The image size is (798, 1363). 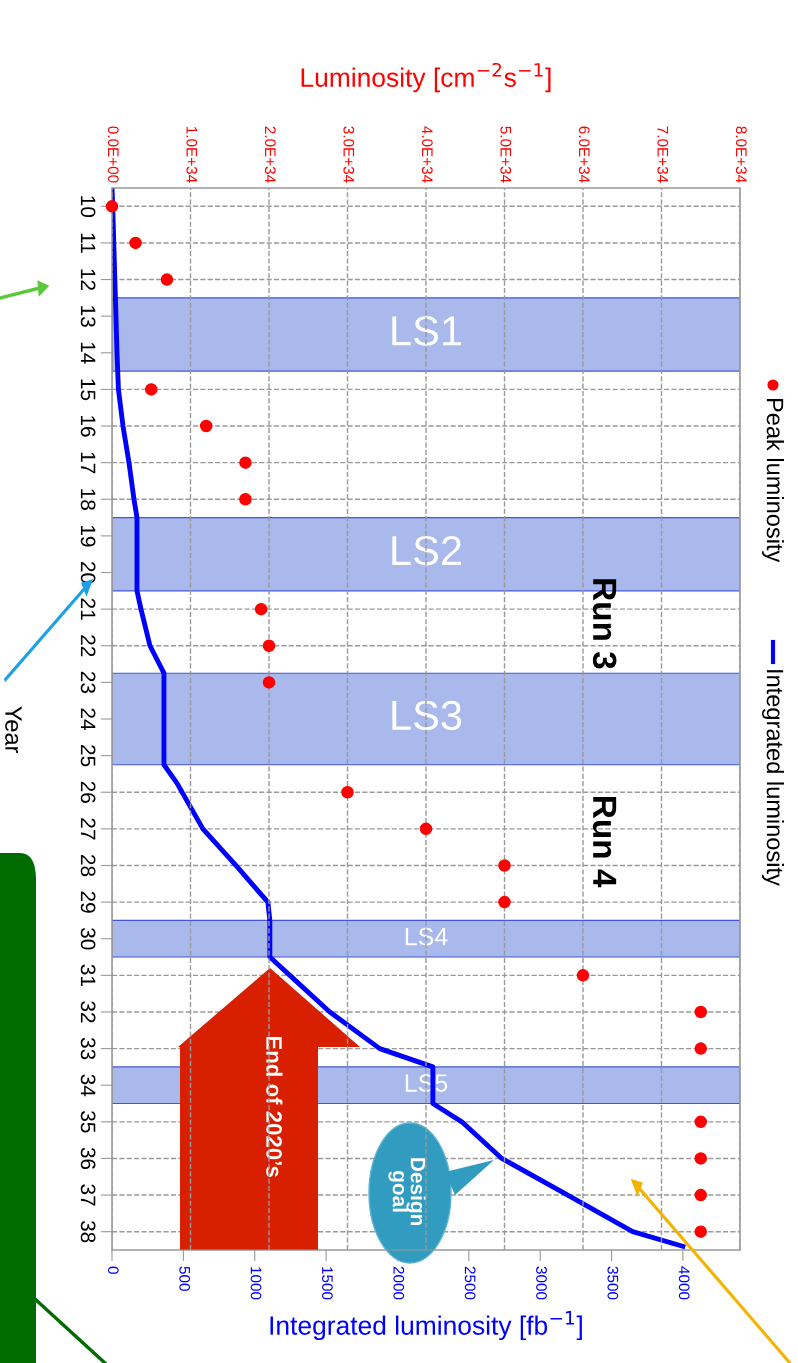 What do you see at coordinates (88, 1158) in the screenshot?
I see `y-tick-label: 36` at bounding box center [88, 1158].